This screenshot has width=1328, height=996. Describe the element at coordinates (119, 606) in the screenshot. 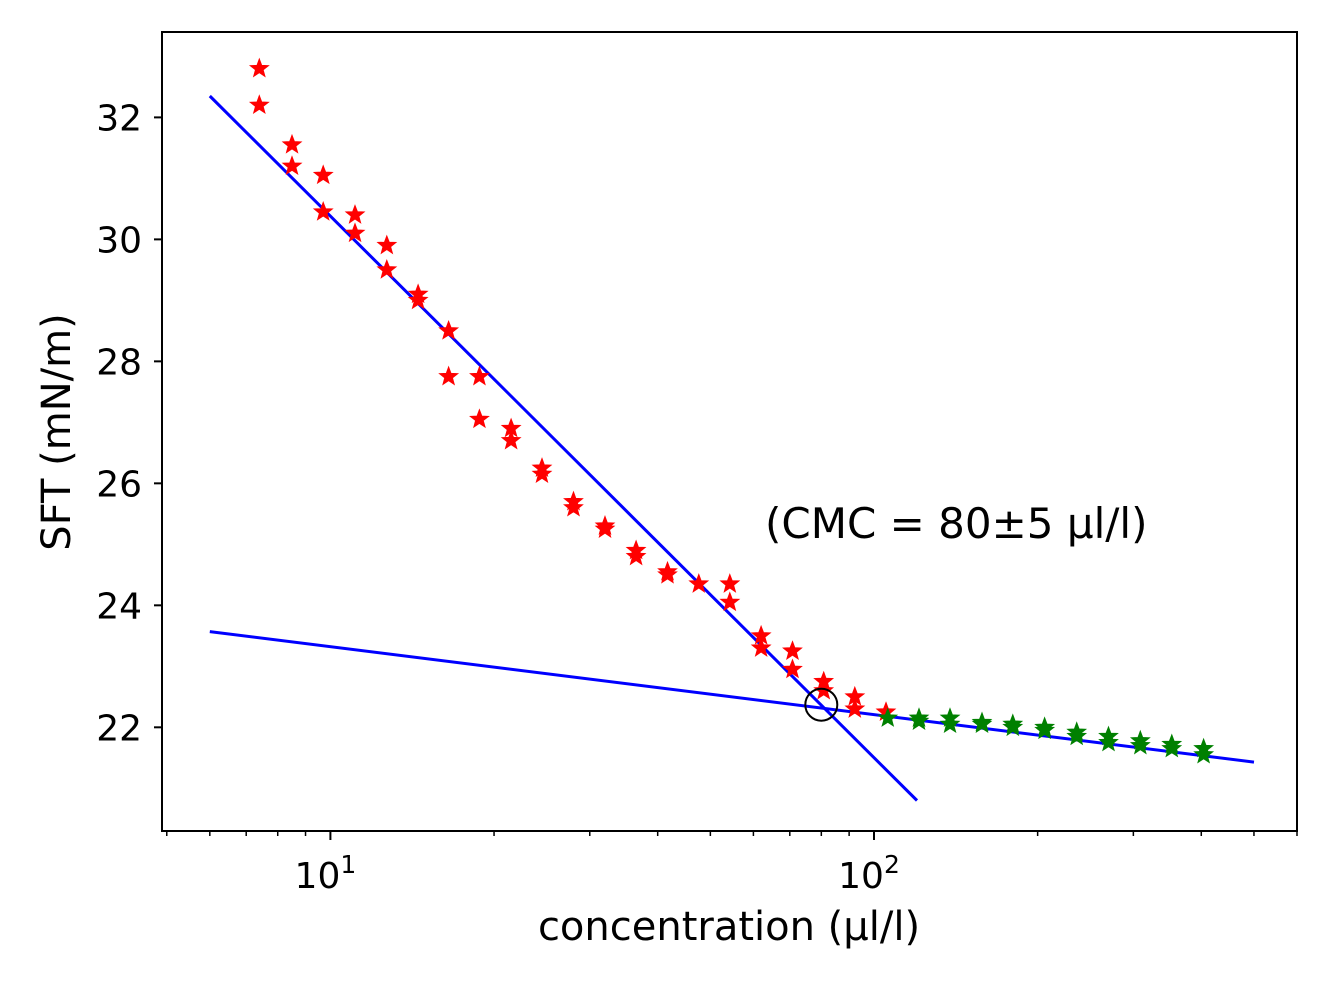

I see `y-tick-label: 24` at that location.